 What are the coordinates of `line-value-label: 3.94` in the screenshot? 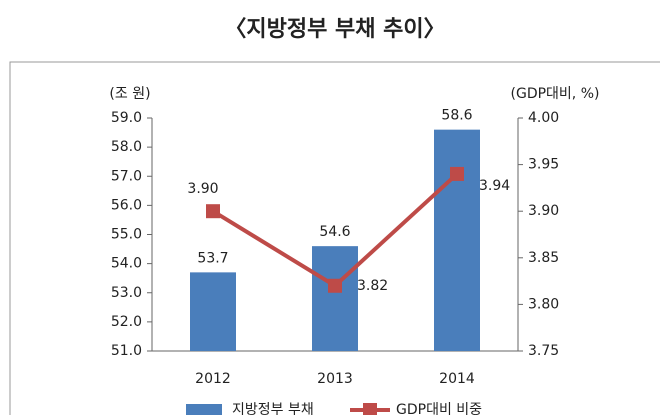 It's located at (494, 186).